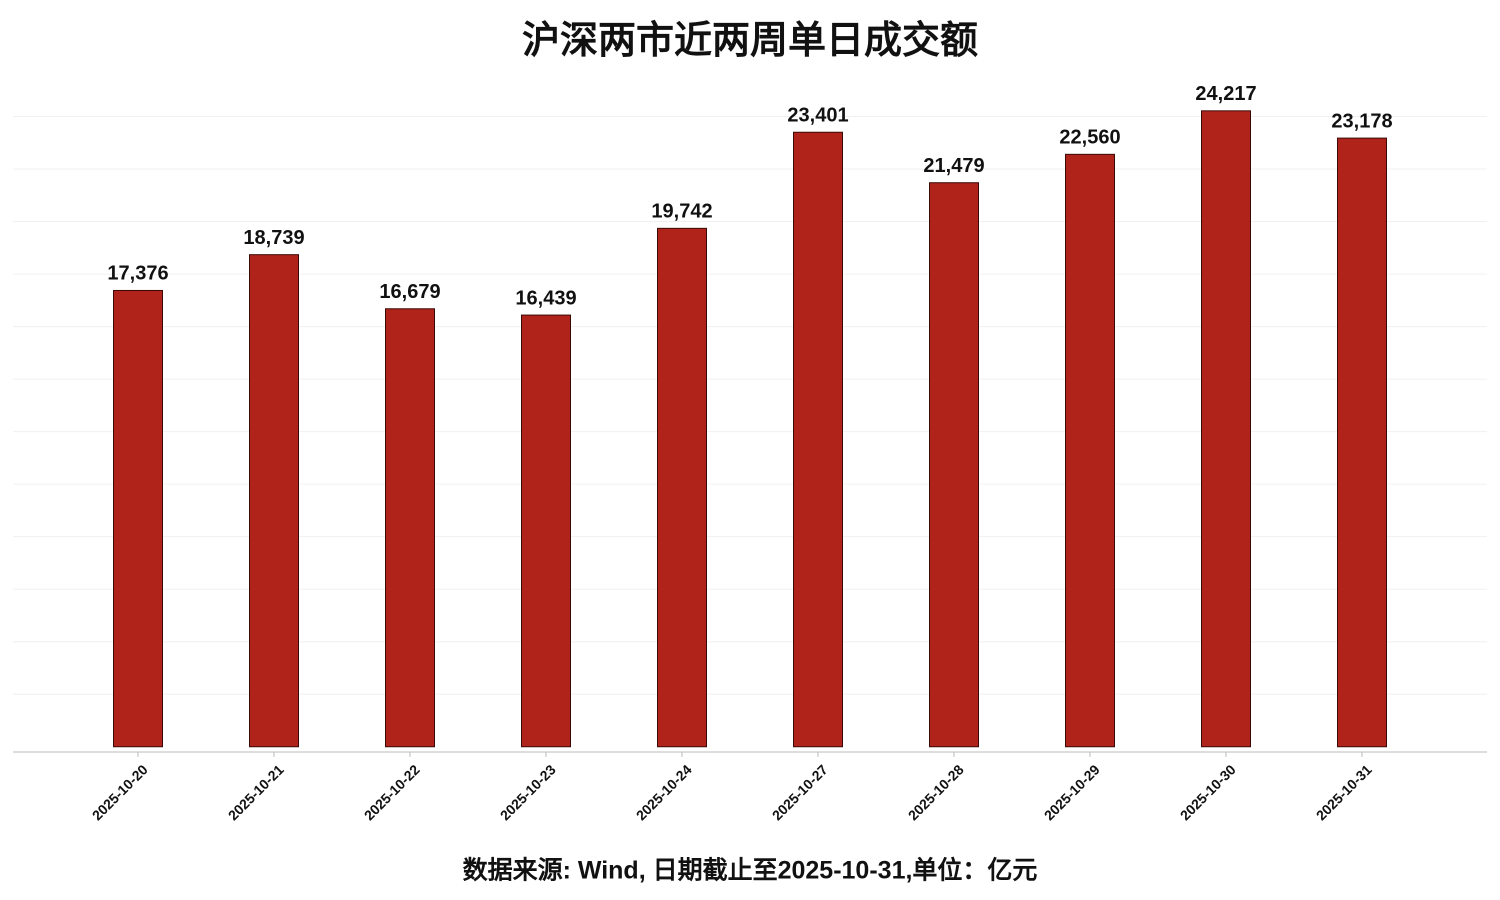 The width and height of the screenshot is (1500, 900). Describe the element at coordinates (1361, 121) in the screenshot. I see `value-label: 23,178` at that location.